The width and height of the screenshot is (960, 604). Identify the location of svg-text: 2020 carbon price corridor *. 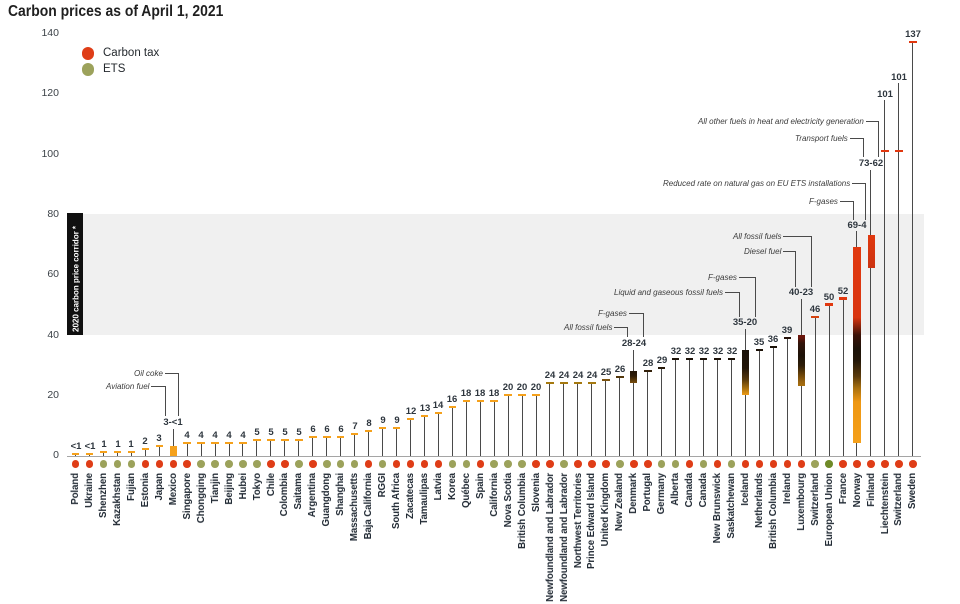
(75, 279).